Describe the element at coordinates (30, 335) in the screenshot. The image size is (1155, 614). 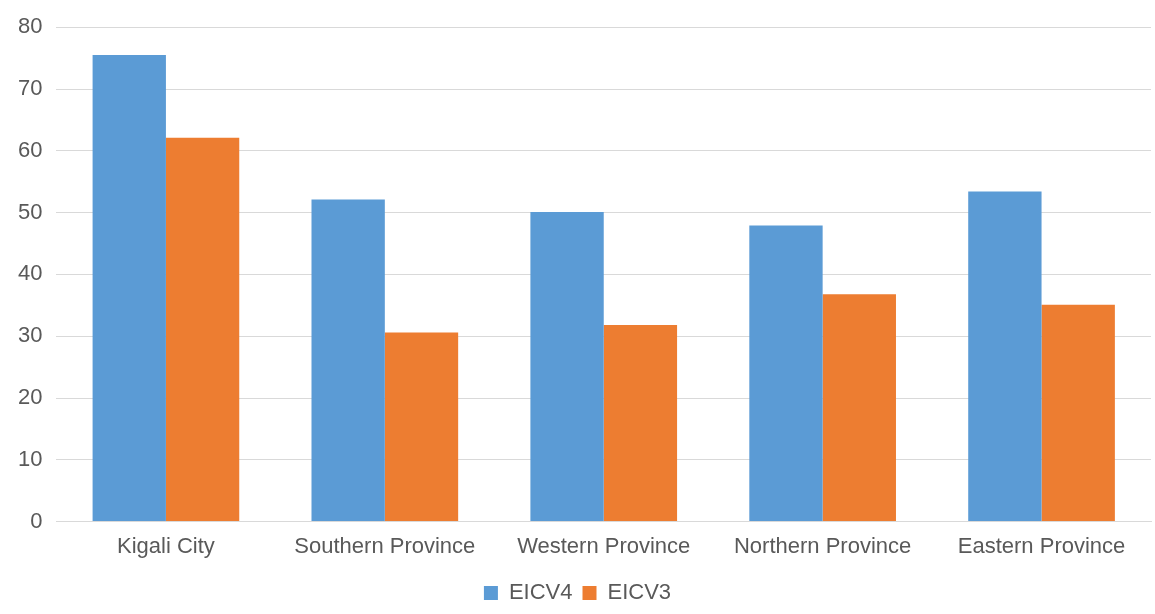
I see `y-tick-label: 30` at that location.